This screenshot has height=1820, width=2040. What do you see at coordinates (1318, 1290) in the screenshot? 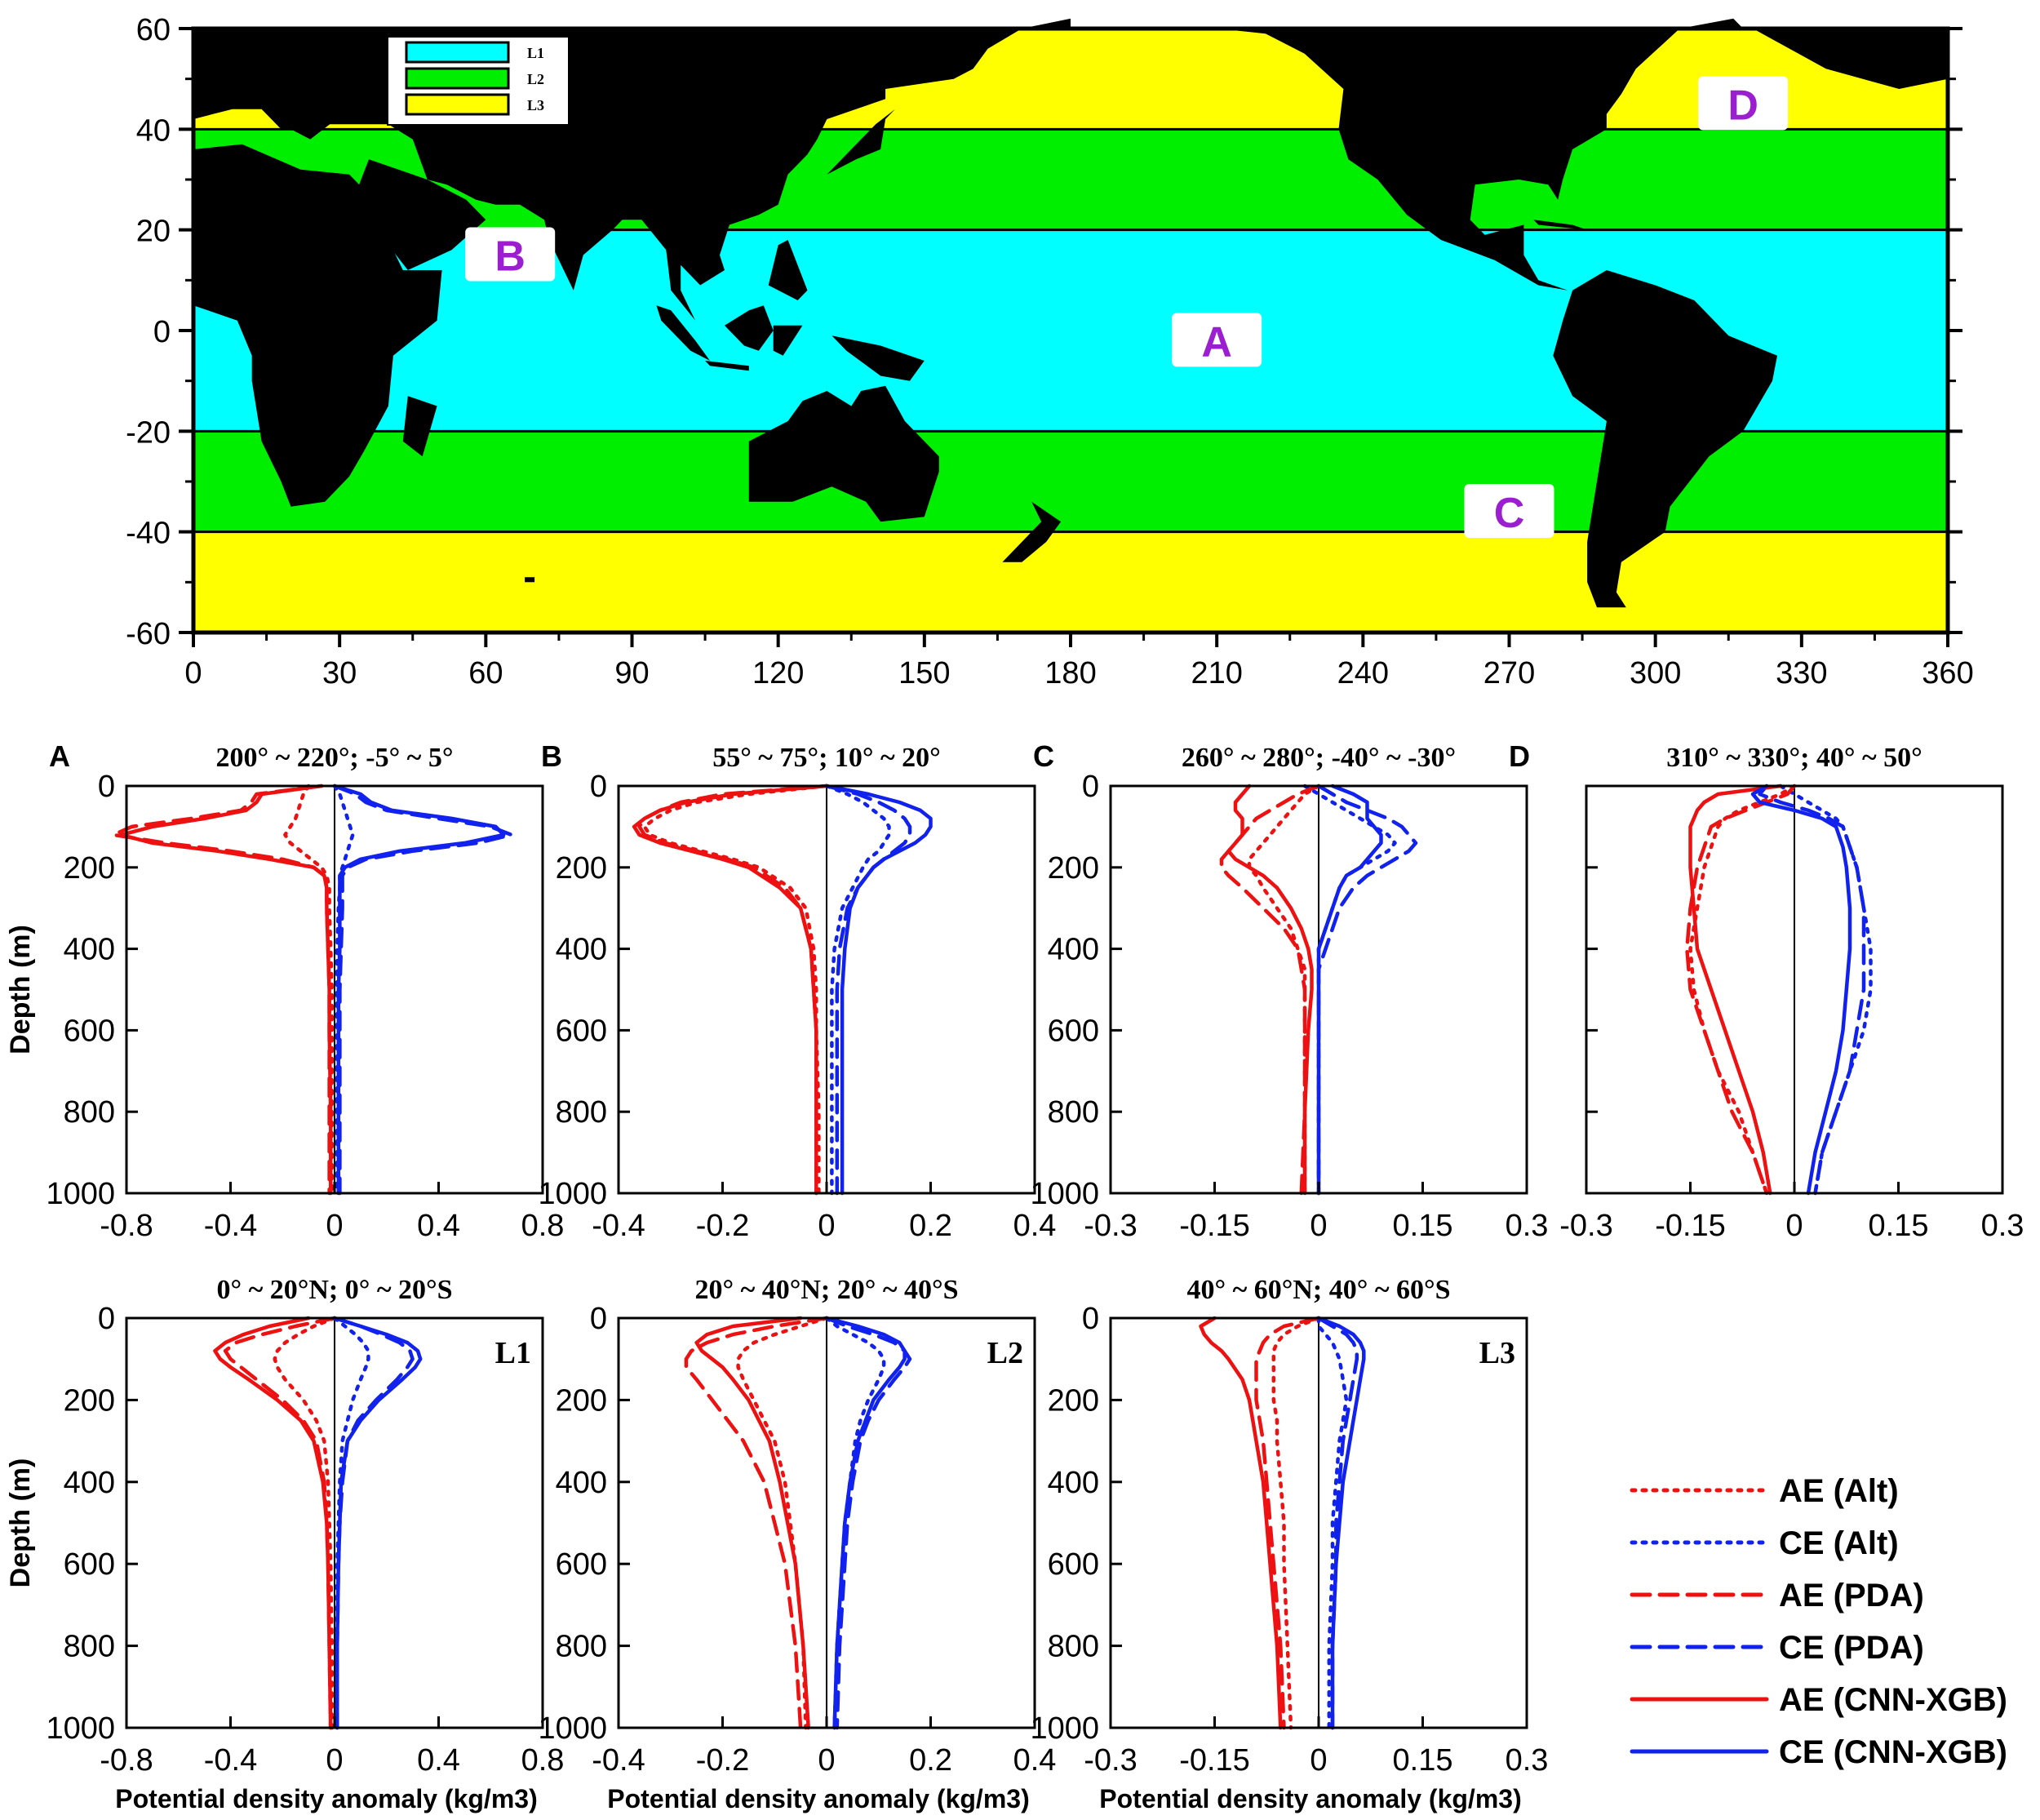
I see `panel-title: 40° ~ 60°N; 40° ~ 60°S` at bounding box center [1318, 1290].